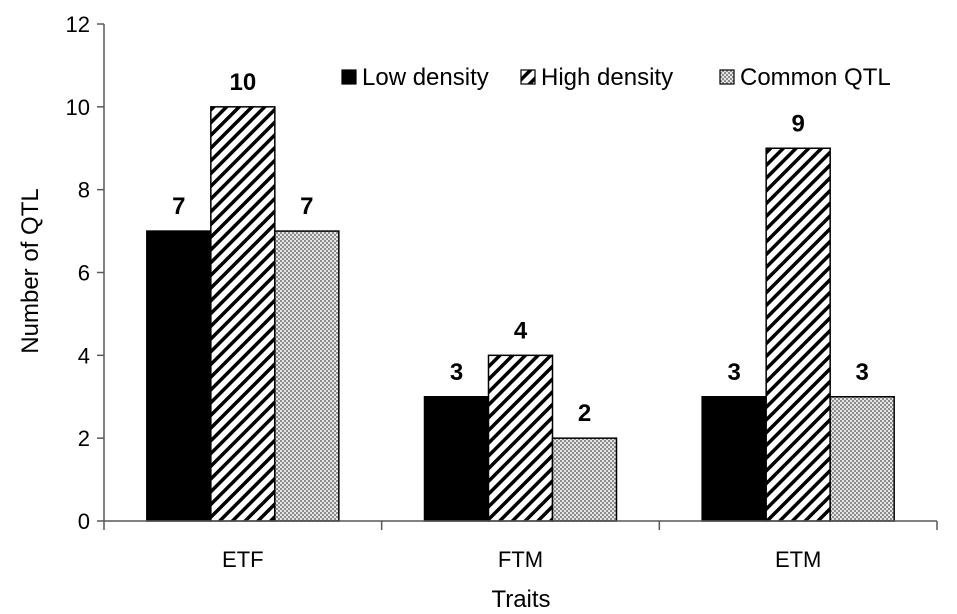  I want to click on bar-high-density-ftm, so click(520, 438).